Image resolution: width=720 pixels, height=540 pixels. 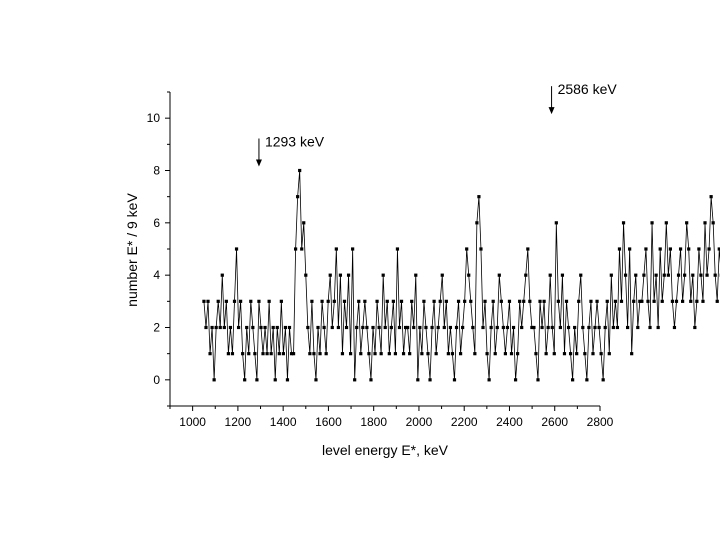 I want to click on x-tick-label: 1000, so click(x=192, y=422).